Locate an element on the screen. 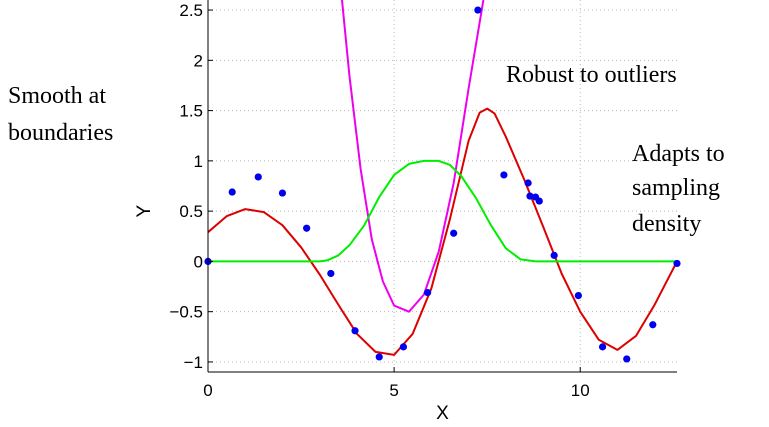 This screenshot has height=427, width=769. x-tick-label: 5 is located at coordinates (393, 390).